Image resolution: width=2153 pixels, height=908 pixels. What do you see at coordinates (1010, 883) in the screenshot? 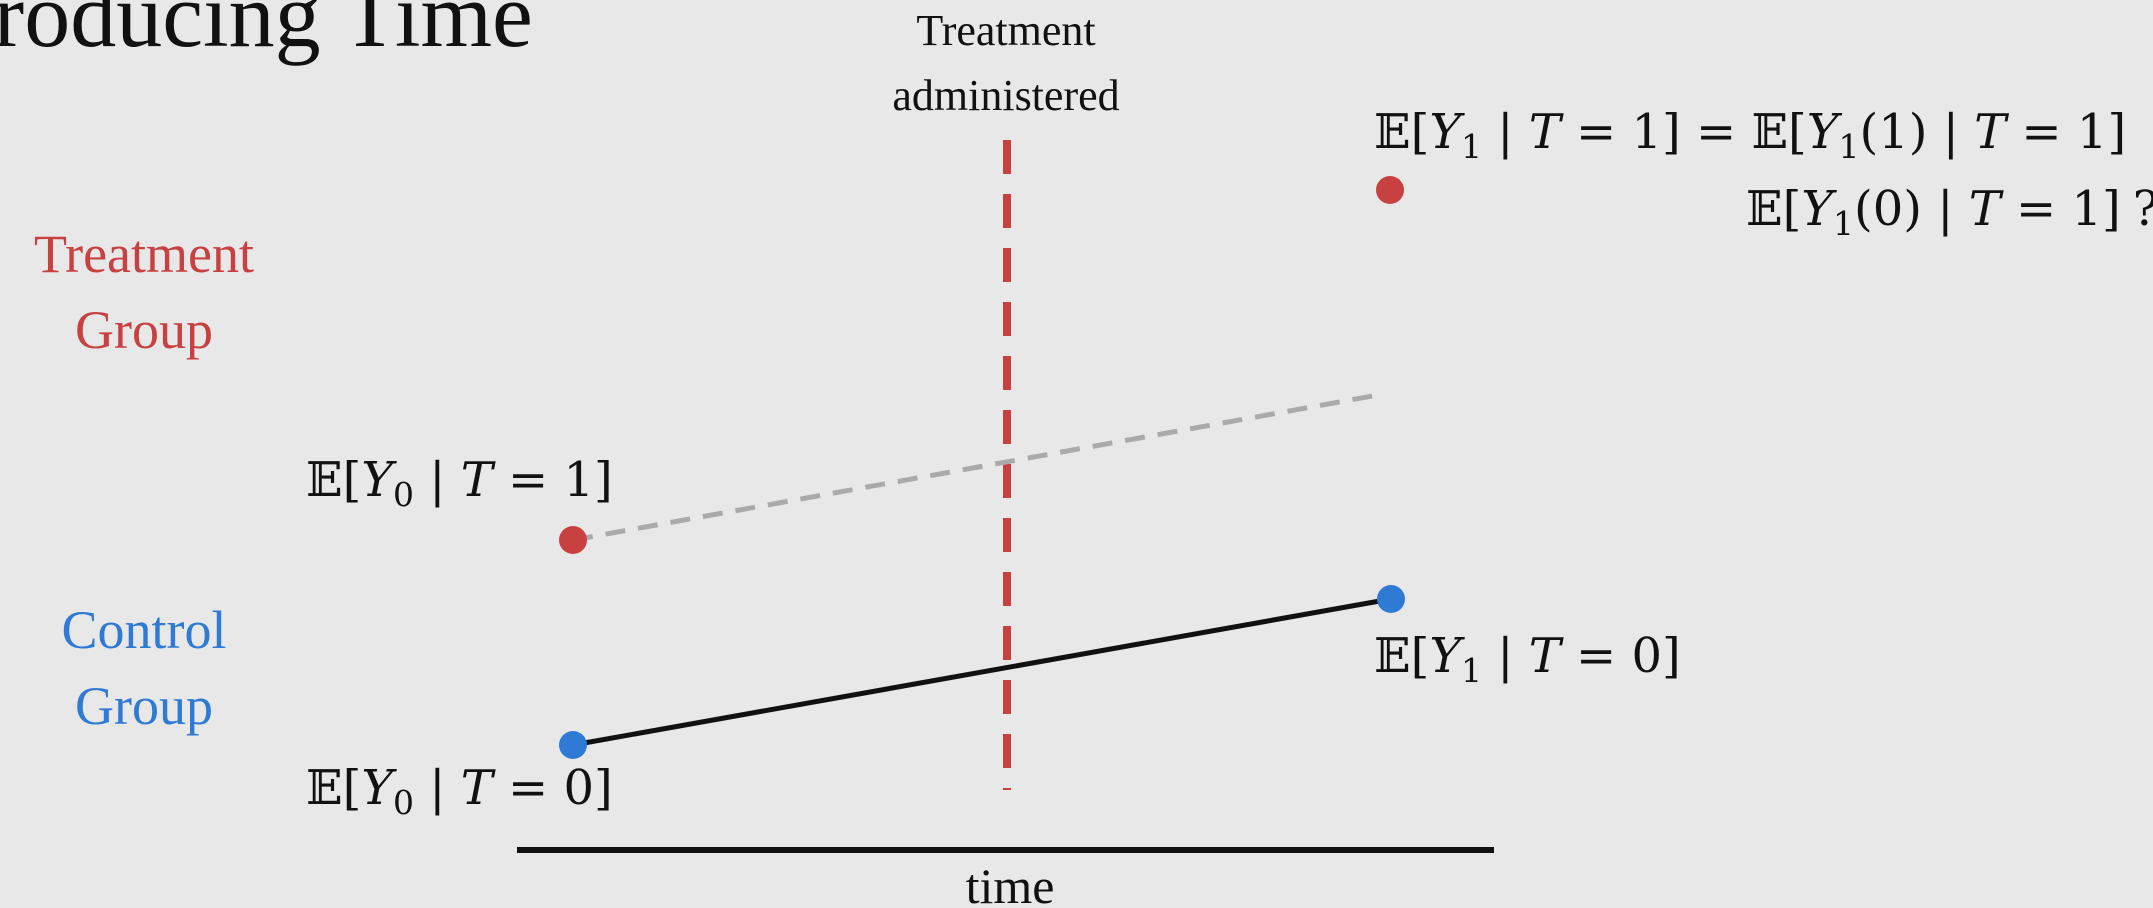
I see `time-axis-label: time` at bounding box center [1010, 883].